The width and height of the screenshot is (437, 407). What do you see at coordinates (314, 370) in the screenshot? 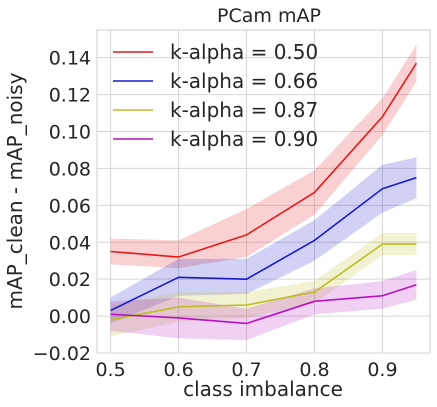
I see `x-tick-label: 0.8` at bounding box center [314, 370].